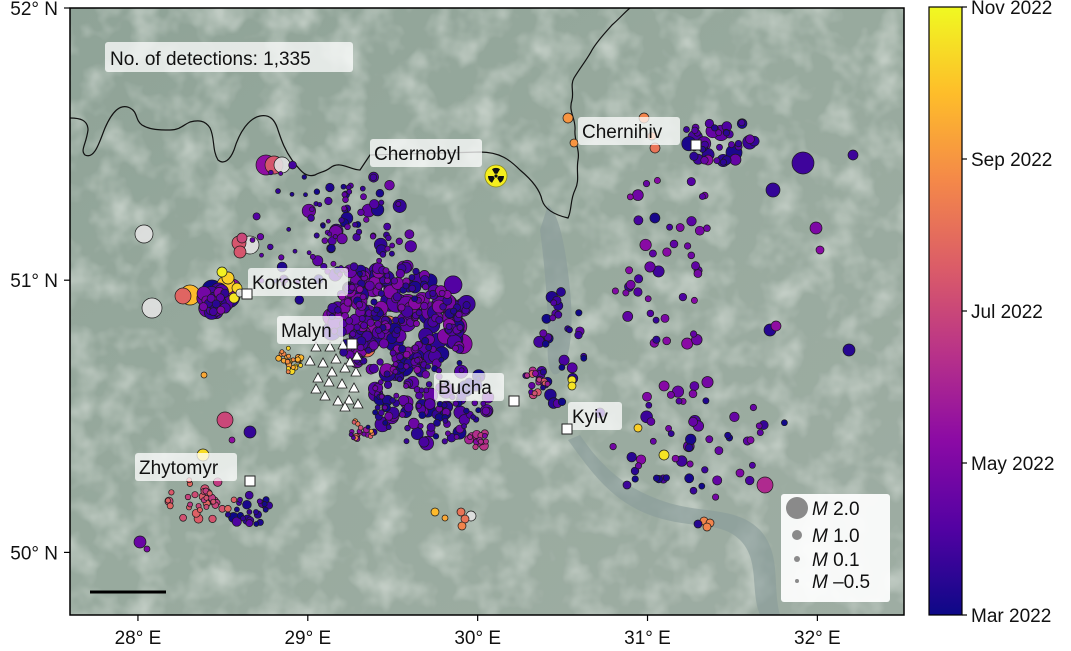 The width and height of the screenshot is (1071, 651). Describe the element at coordinates (945, 311) in the screenshot. I see `colorbar-gradient` at that location.